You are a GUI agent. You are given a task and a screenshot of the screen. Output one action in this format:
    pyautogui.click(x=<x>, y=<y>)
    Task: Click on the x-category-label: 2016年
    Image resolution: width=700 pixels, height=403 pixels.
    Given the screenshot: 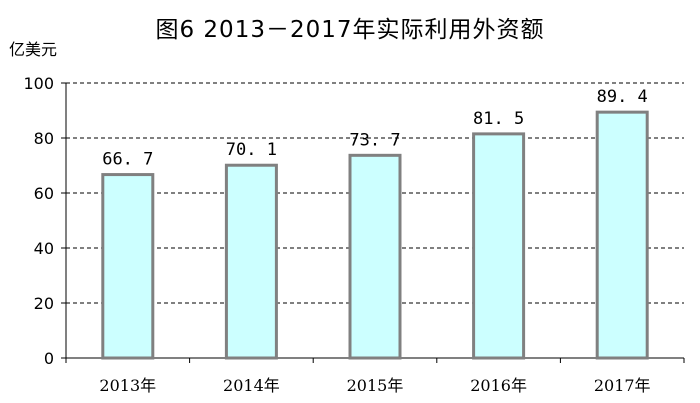 What is the action you would take?
    pyautogui.click(x=498, y=385)
    